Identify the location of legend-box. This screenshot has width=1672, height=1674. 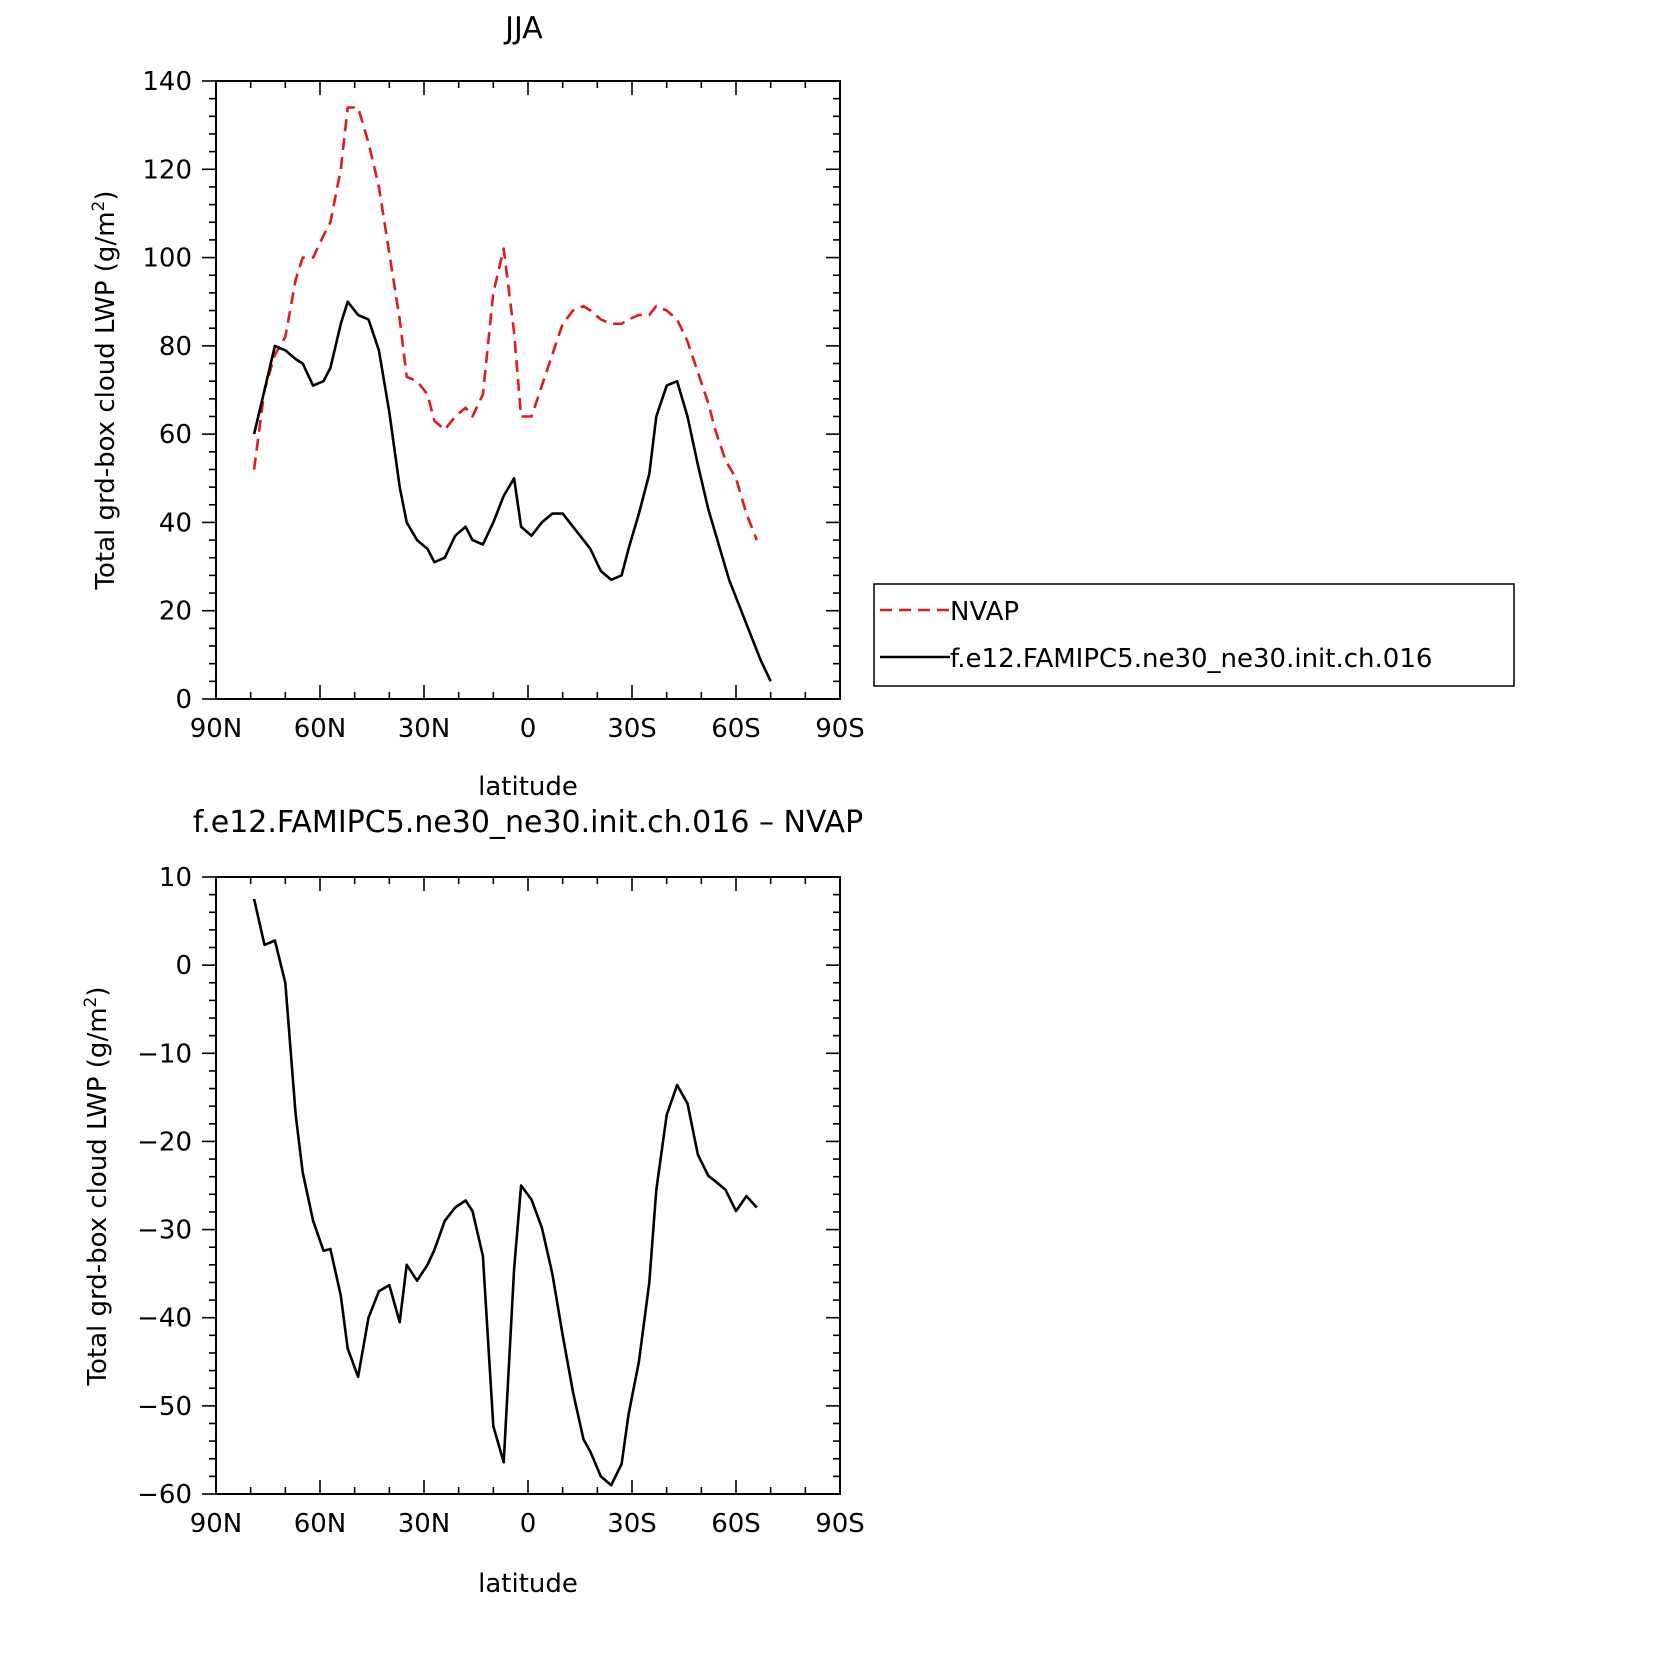
(1194, 635).